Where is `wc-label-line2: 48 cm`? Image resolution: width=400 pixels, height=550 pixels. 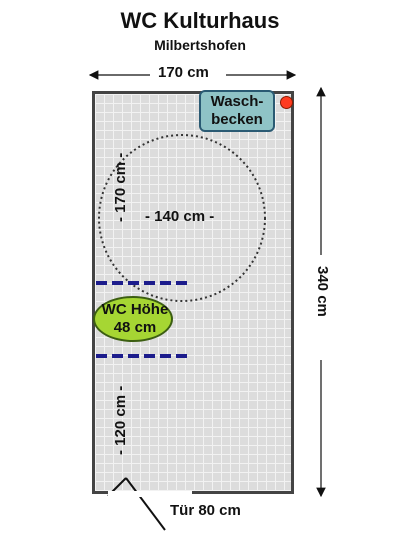 wc-label-line2: 48 cm is located at coordinates (135, 327).